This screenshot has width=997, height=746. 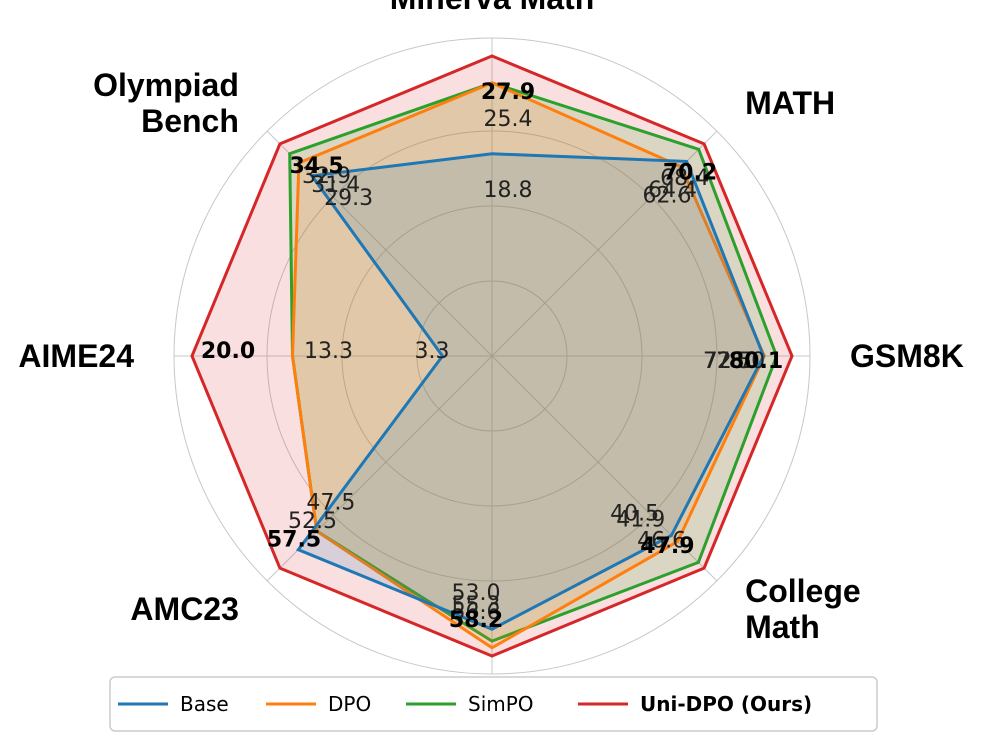 I want to click on value-label-uni-dpo-ours: 70.2, so click(x=690, y=173).